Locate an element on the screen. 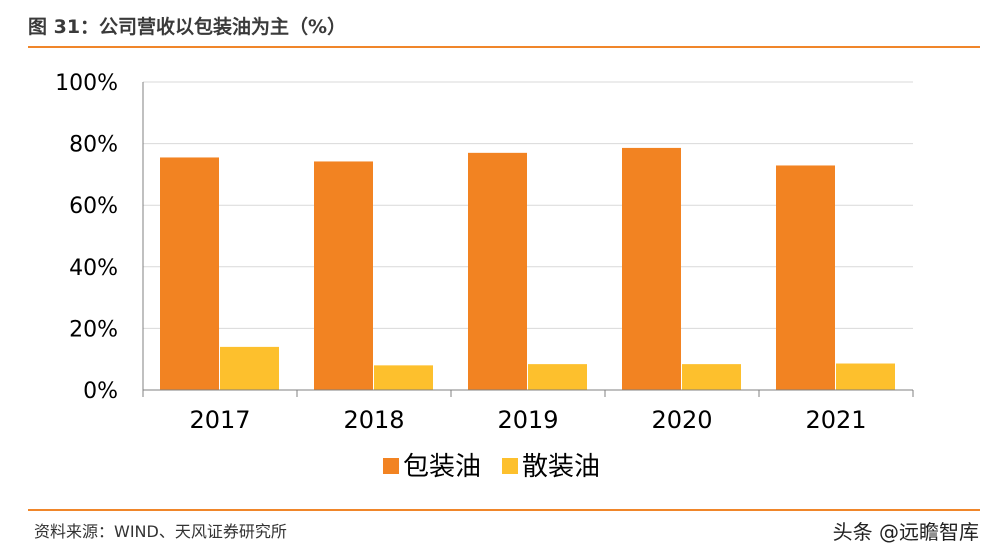 The image size is (997, 560). x-category-label: 2019 is located at coordinates (527, 420).